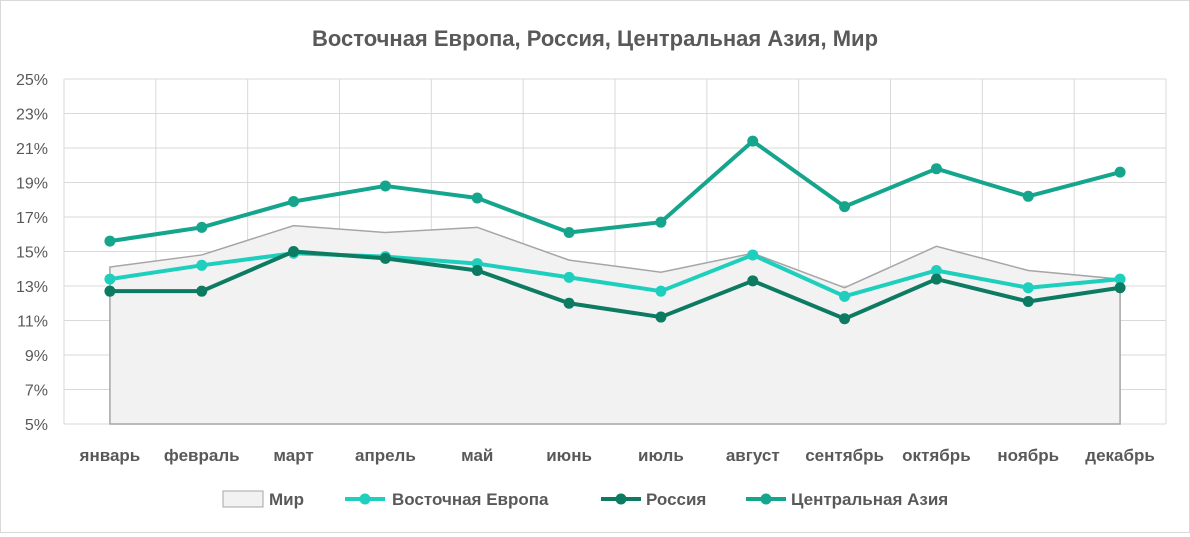 The height and width of the screenshot is (537, 1190). Describe the element at coordinates (936, 455) in the screenshot. I see `x-tick-label: октябрь` at that location.